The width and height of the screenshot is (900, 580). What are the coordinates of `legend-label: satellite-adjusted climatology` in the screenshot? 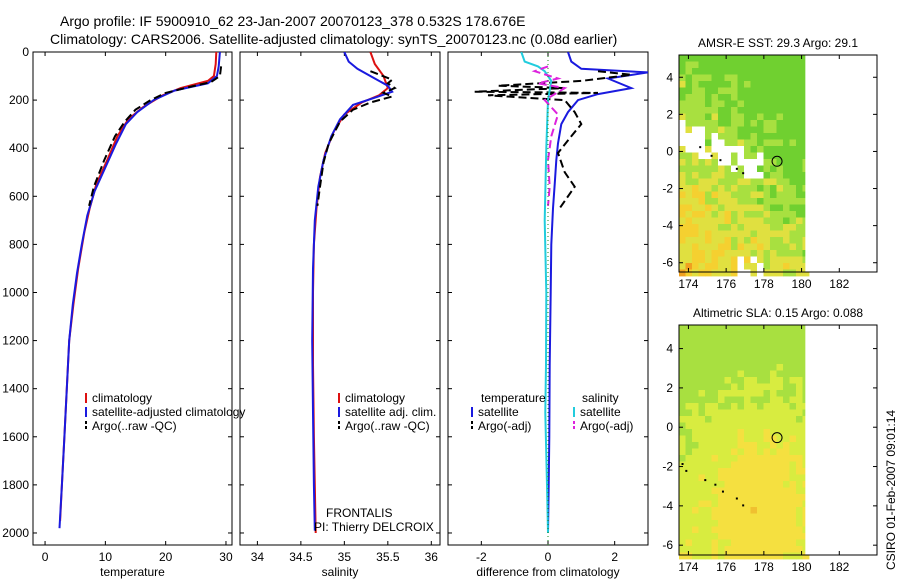 It's located at (168, 412).